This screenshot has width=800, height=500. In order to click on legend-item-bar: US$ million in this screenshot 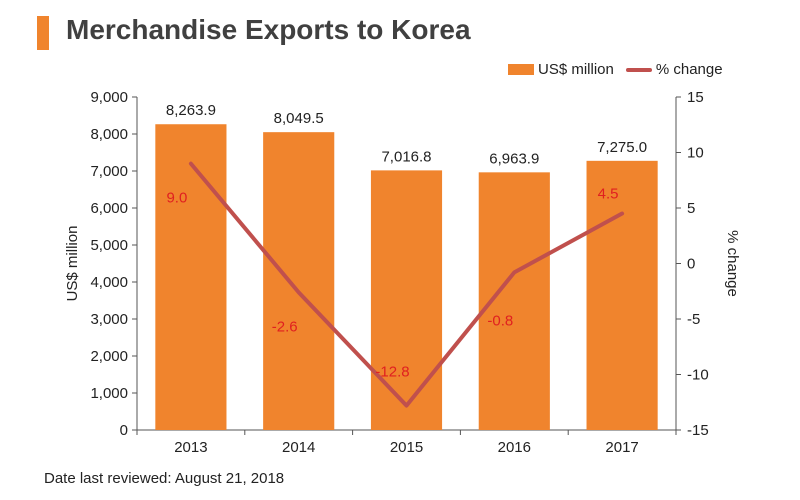, I will do `click(561, 69)`.